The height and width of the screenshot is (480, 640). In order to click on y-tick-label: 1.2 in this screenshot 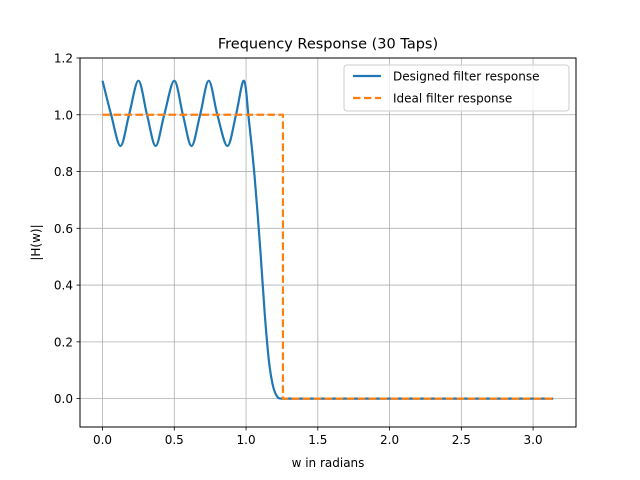, I will do `click(63, 59)`.